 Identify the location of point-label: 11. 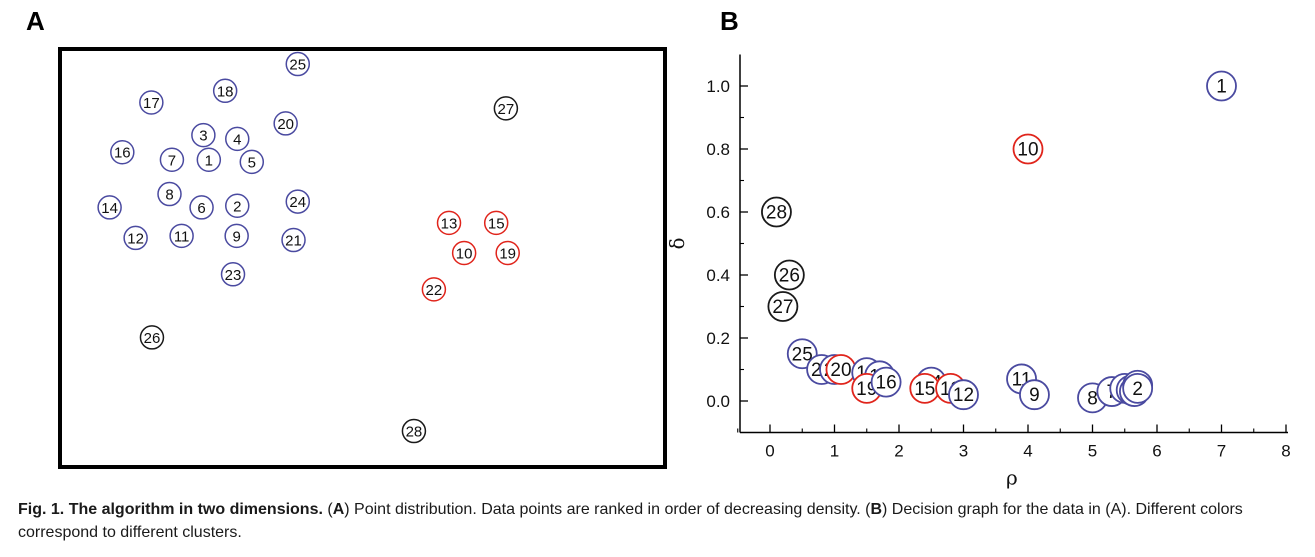
(182, 236).